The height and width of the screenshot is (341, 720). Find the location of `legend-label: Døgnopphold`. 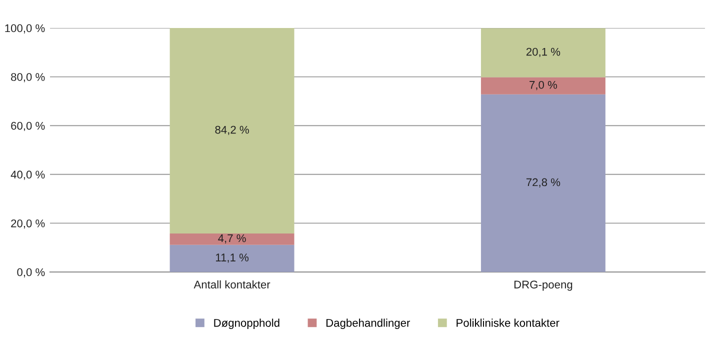

legend-label: Døgnopphold is located at coordinates (247, 324).